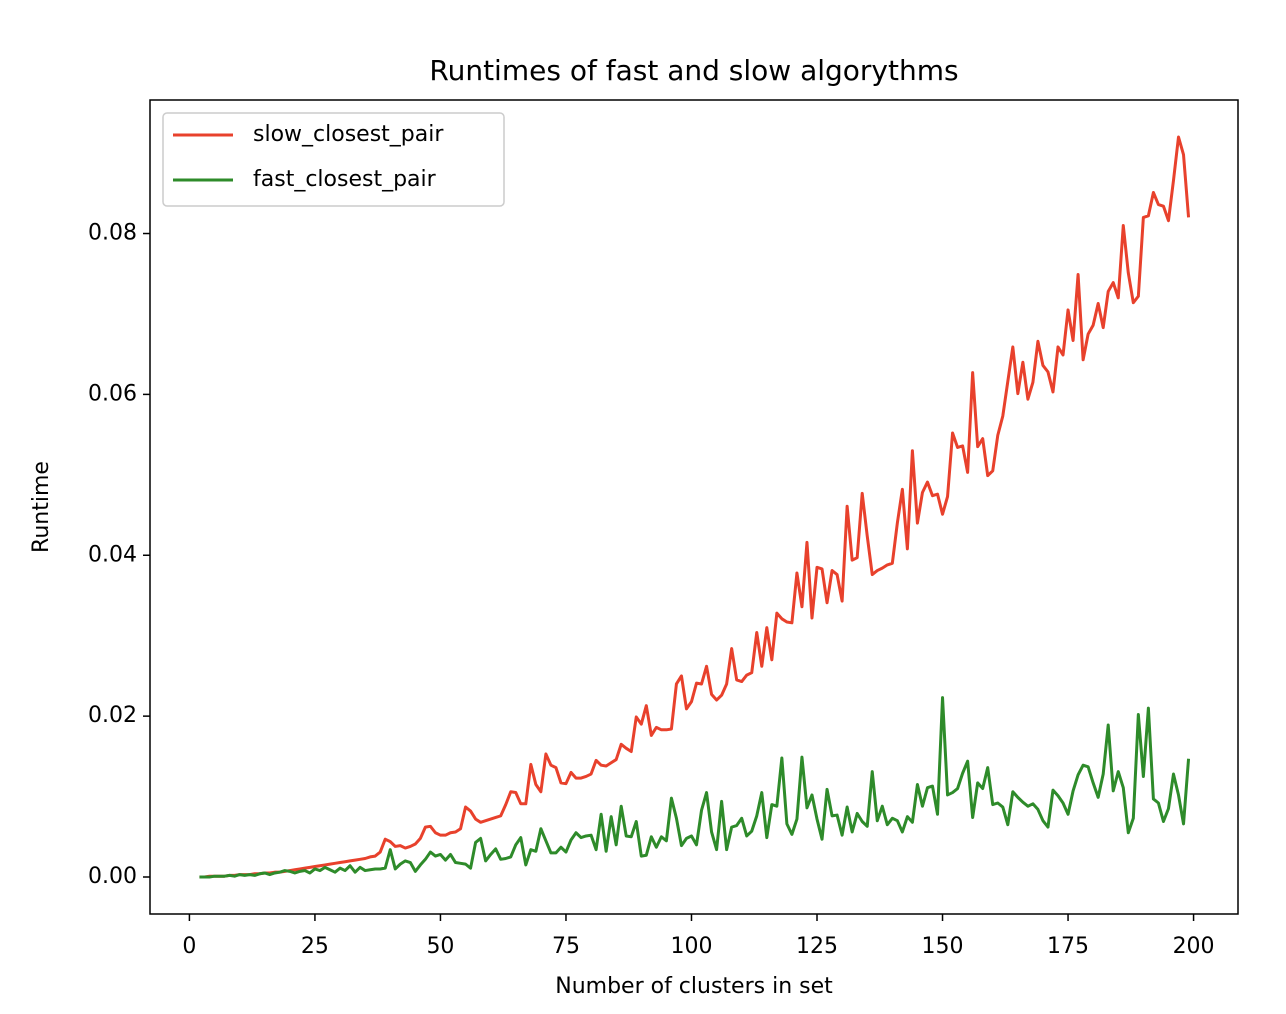 This screenshot has width=1286, height=1014. I want to click on series-line, so click(695, 787).